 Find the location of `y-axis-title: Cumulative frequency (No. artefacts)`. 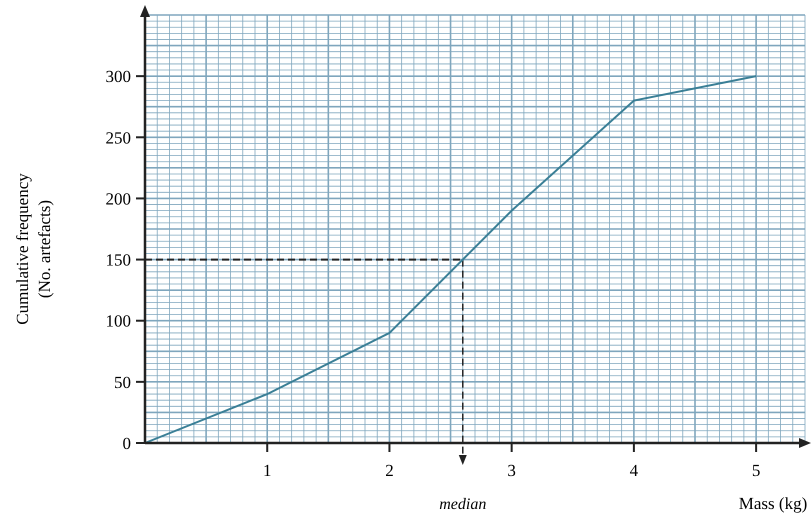

y-axis-title: Cumulative frequency (No. artefacts) is located at coordinates (33, 248).